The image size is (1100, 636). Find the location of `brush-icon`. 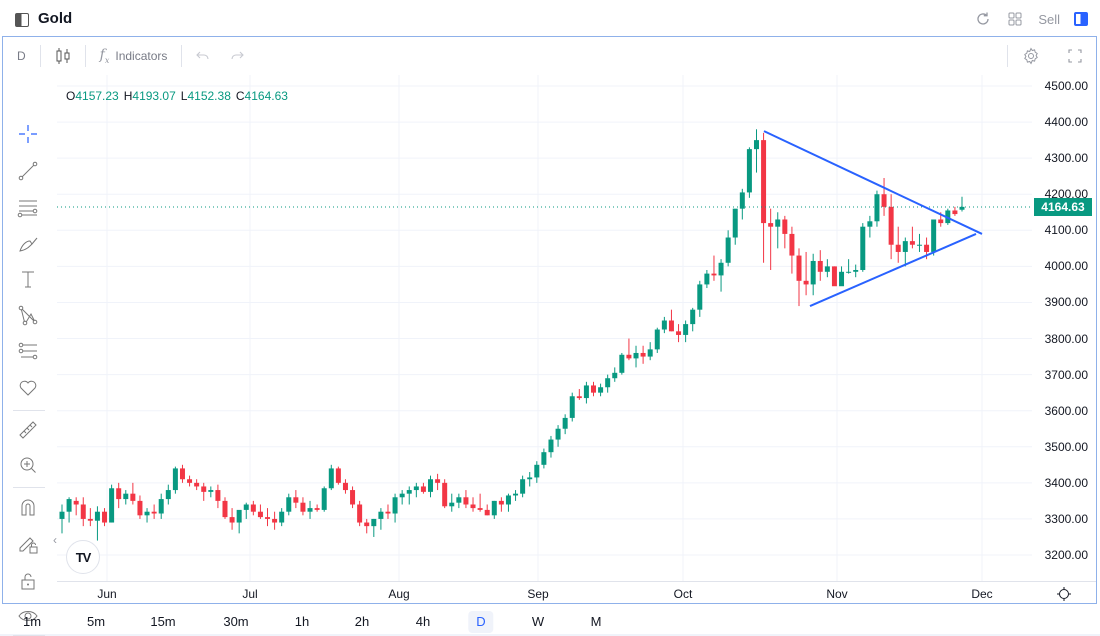

brush-icon is located at coordinates (28, 244).